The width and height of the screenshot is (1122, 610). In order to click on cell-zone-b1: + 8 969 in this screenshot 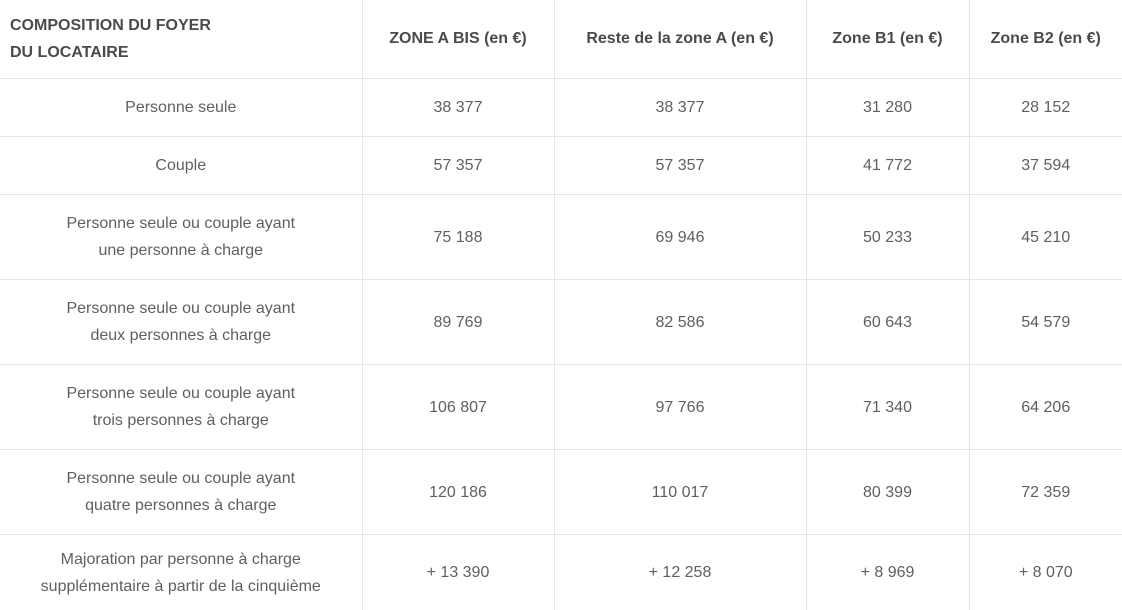, I will do `click(888, 572)`.